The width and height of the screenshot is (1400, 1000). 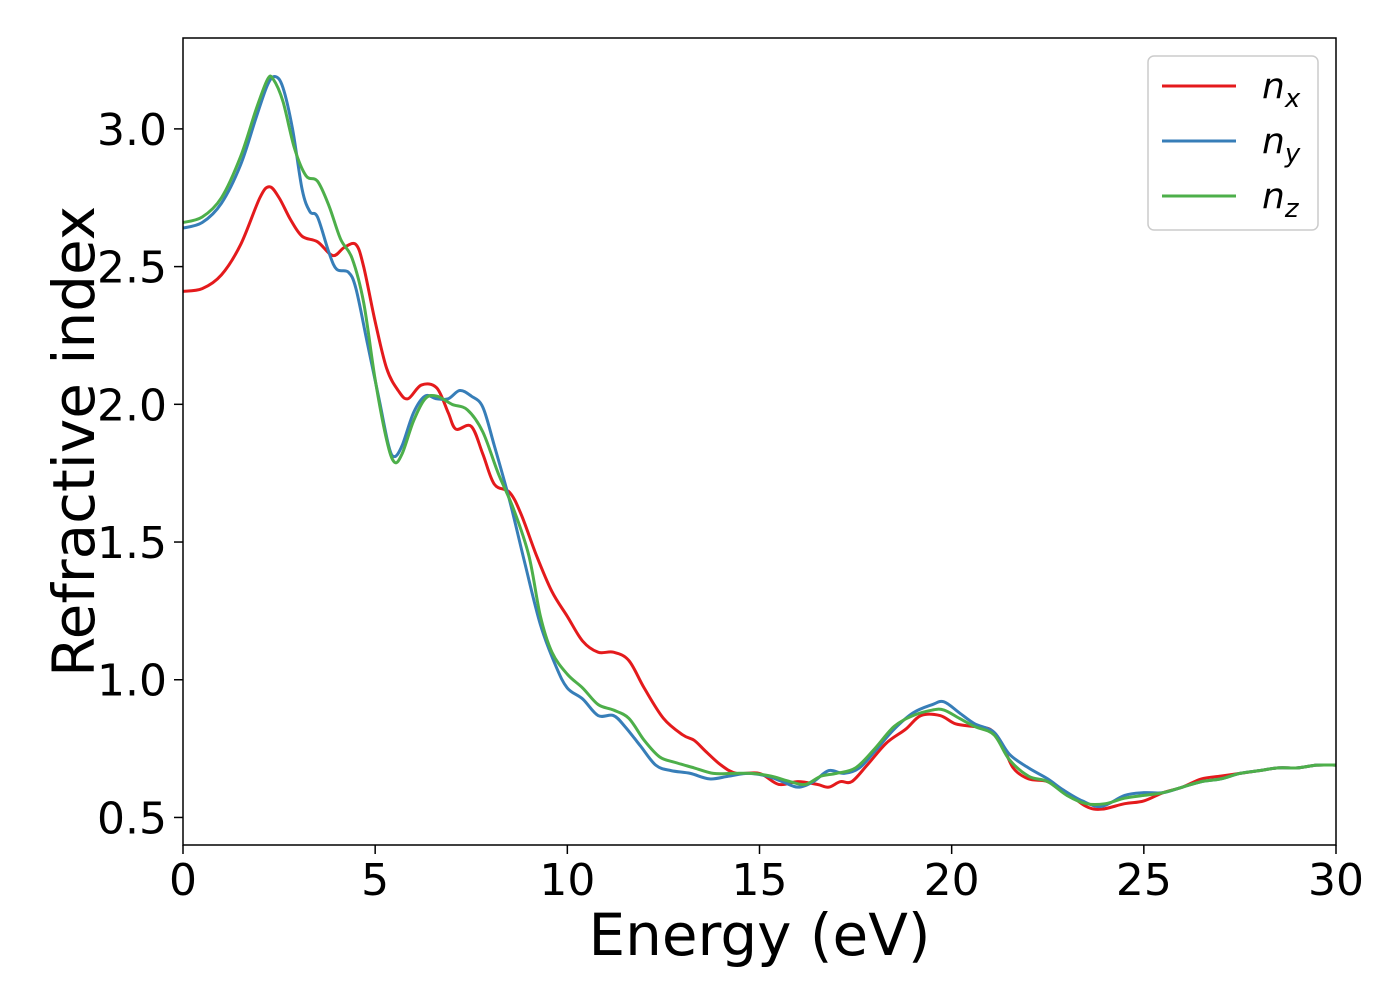 What do you see at coordinates (1281, 200) in the screenshot?
I see `legend-label-z: nz` at bounding box center [1281, 200].